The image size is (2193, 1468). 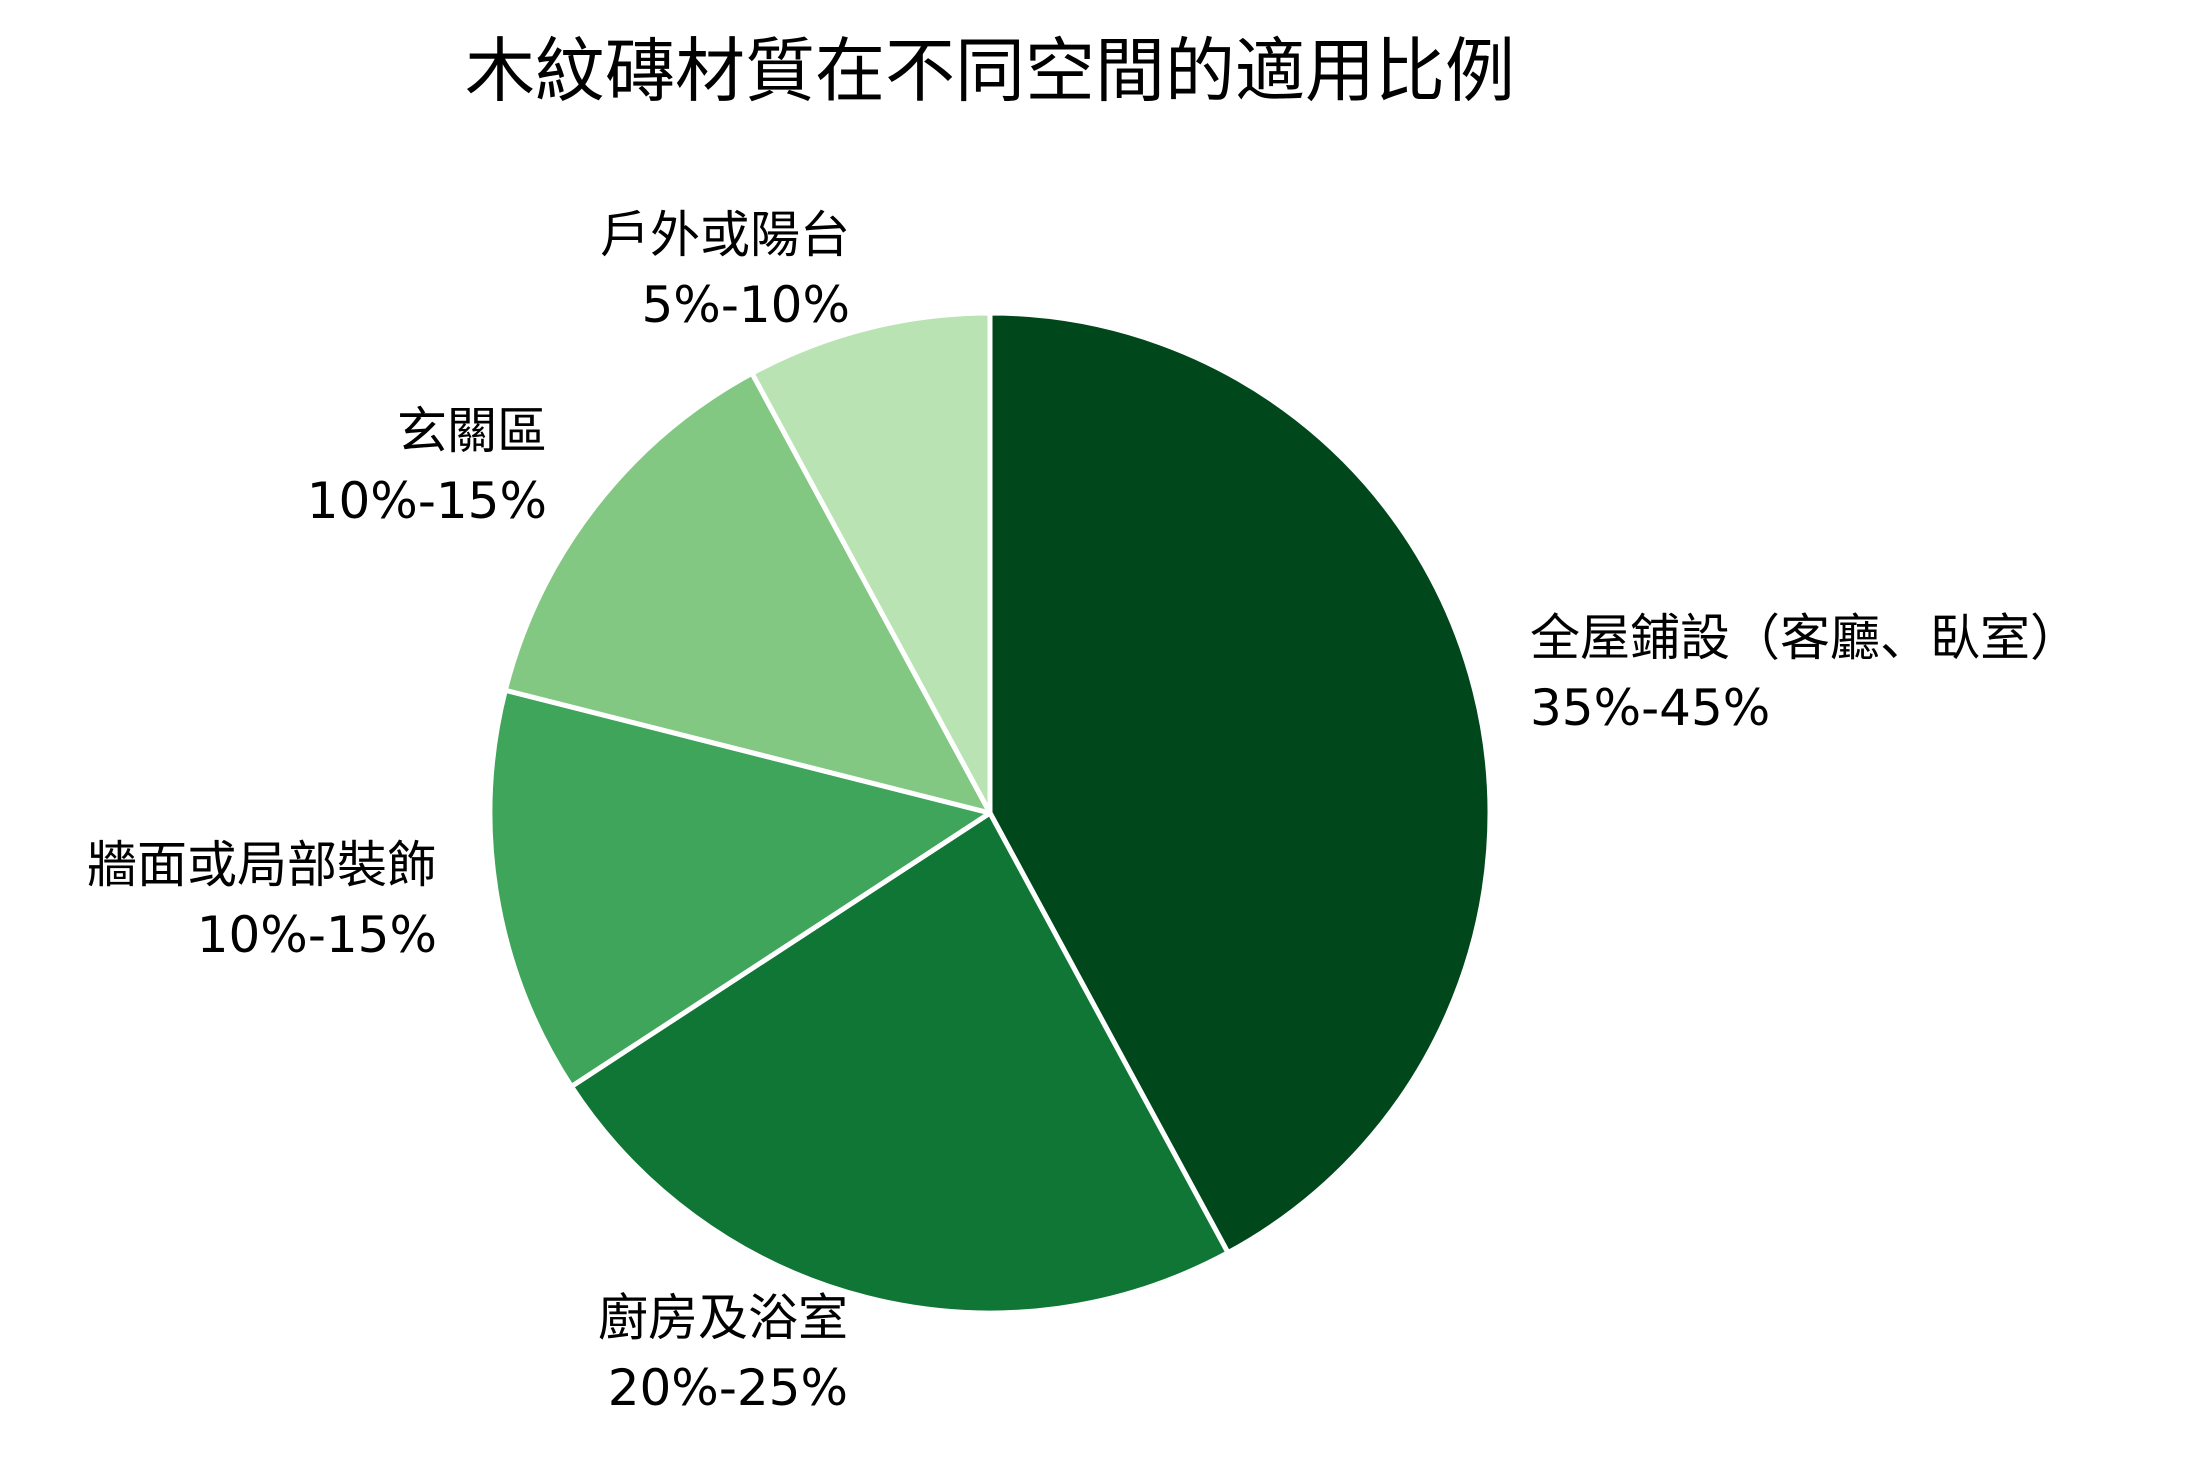 I want to click on chart-title: 木紋磚材質在不同空間的適用比例, so click(x=990, y=71).